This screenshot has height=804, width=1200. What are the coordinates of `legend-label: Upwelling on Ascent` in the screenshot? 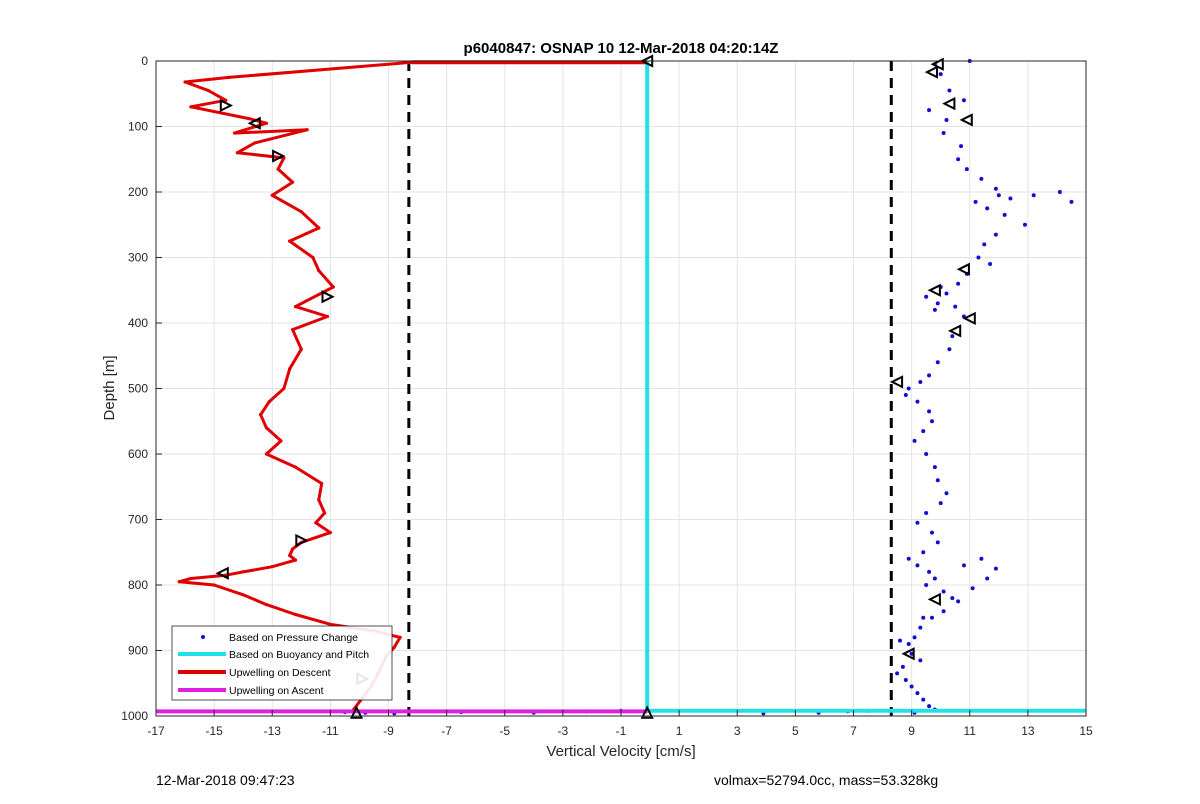 It's located at (276, 691).